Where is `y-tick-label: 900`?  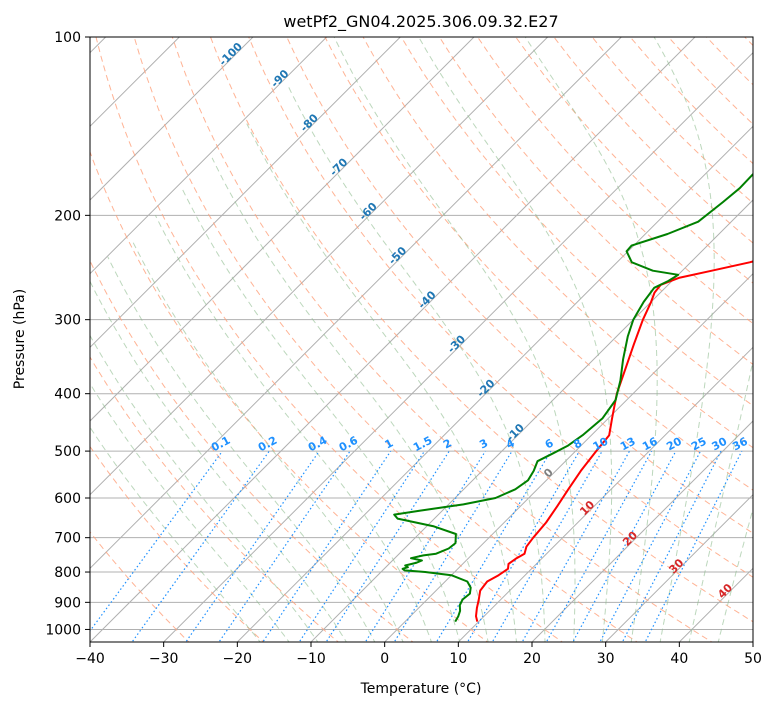 y-tick-label: 900 is located at coordinates (67, 603).